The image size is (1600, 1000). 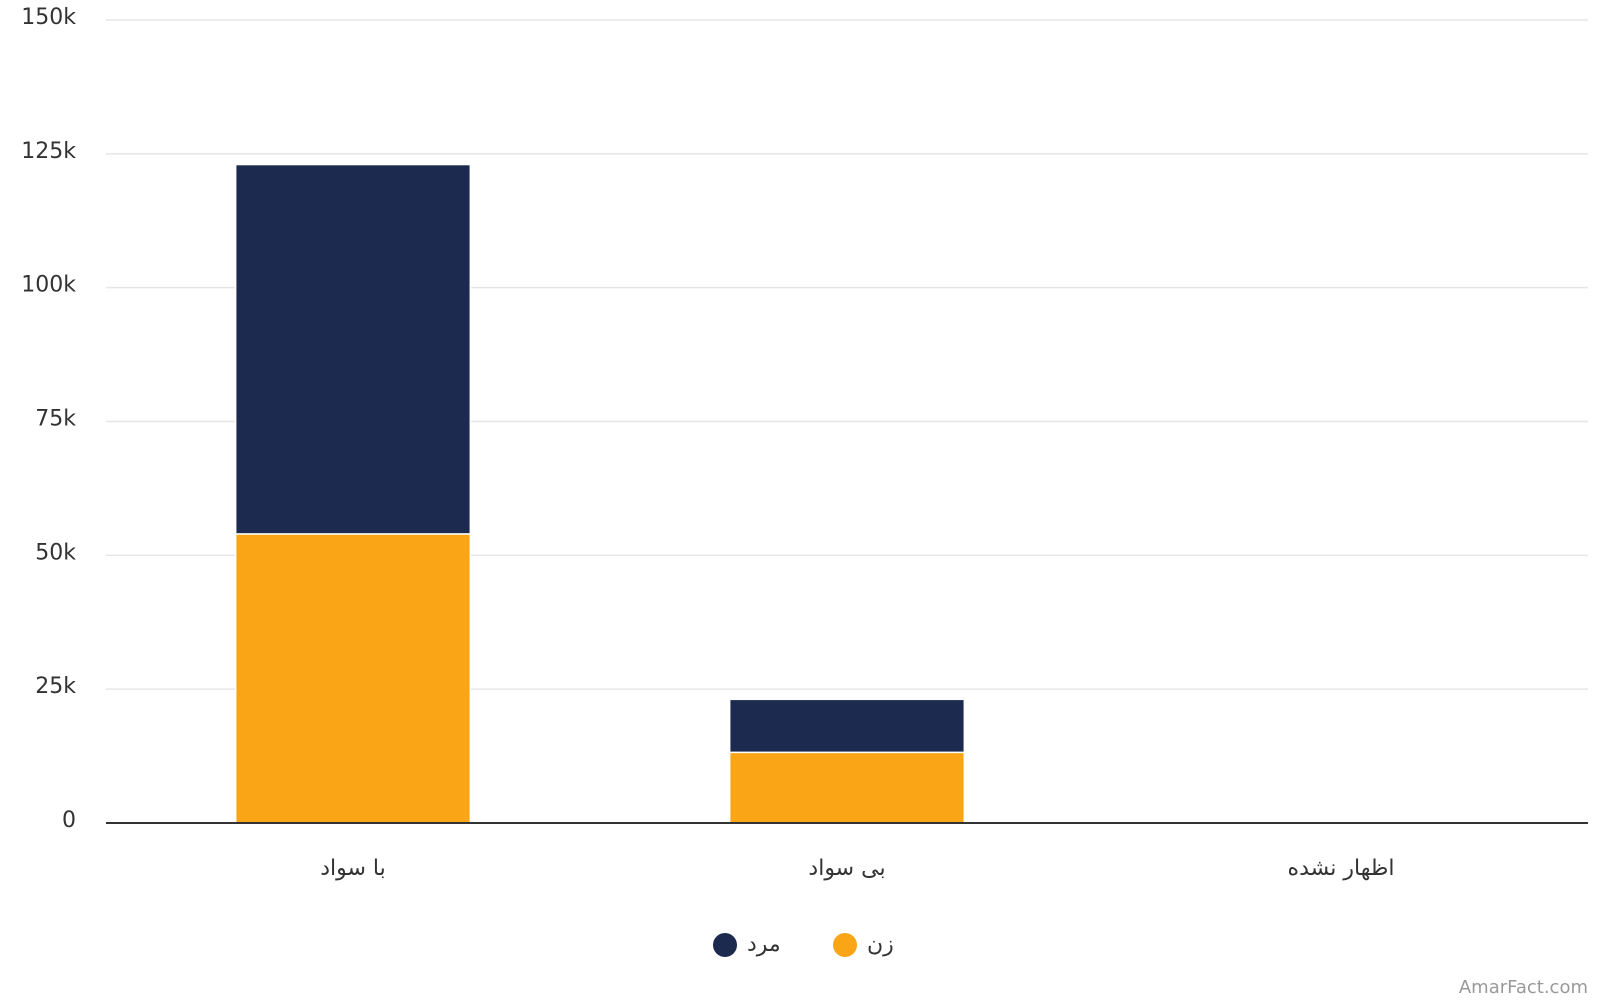 What do you see at coordinates (55, 419) in the screenshot?
I see `y-tick-label: 75k` at bounding box center [55, 419].